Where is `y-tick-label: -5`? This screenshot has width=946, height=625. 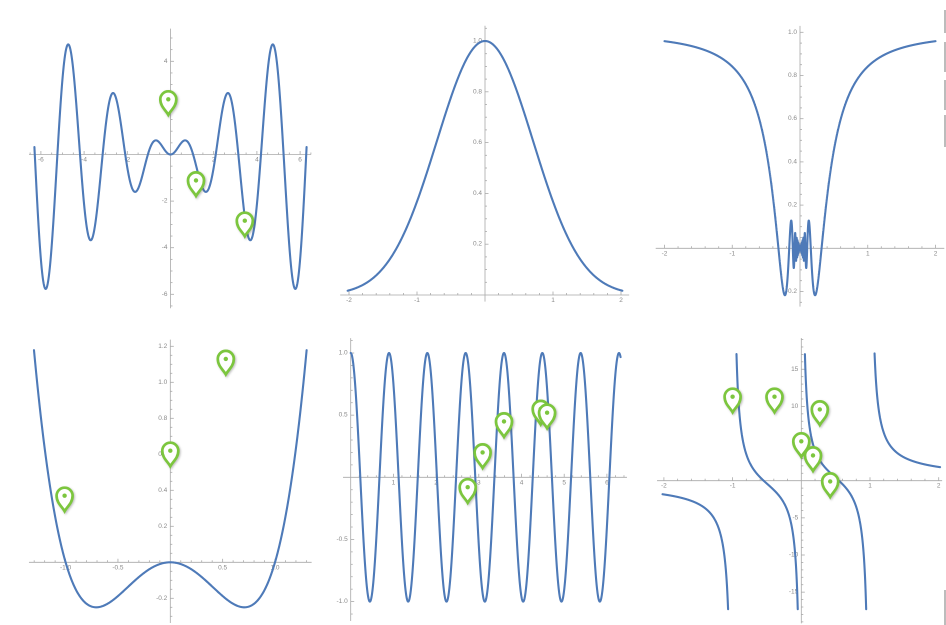 y-tick-label: -5 is located at coordinates (796, 517).